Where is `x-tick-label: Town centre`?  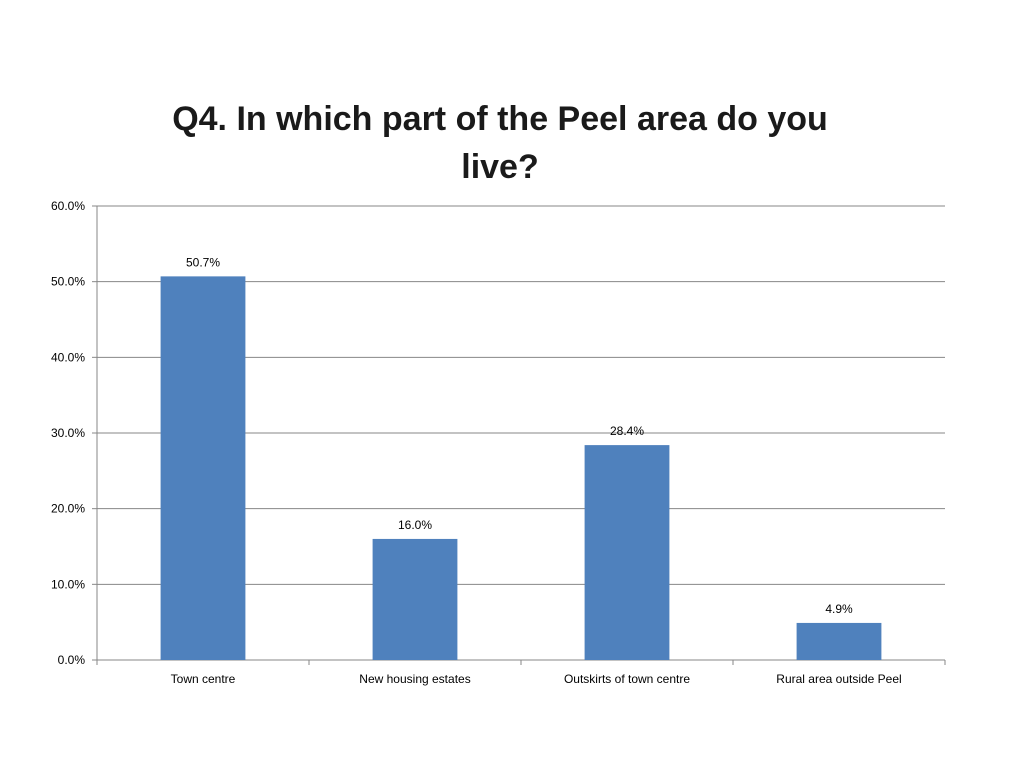
x-tick-label: Town centre is located at coordinates (203, 679).